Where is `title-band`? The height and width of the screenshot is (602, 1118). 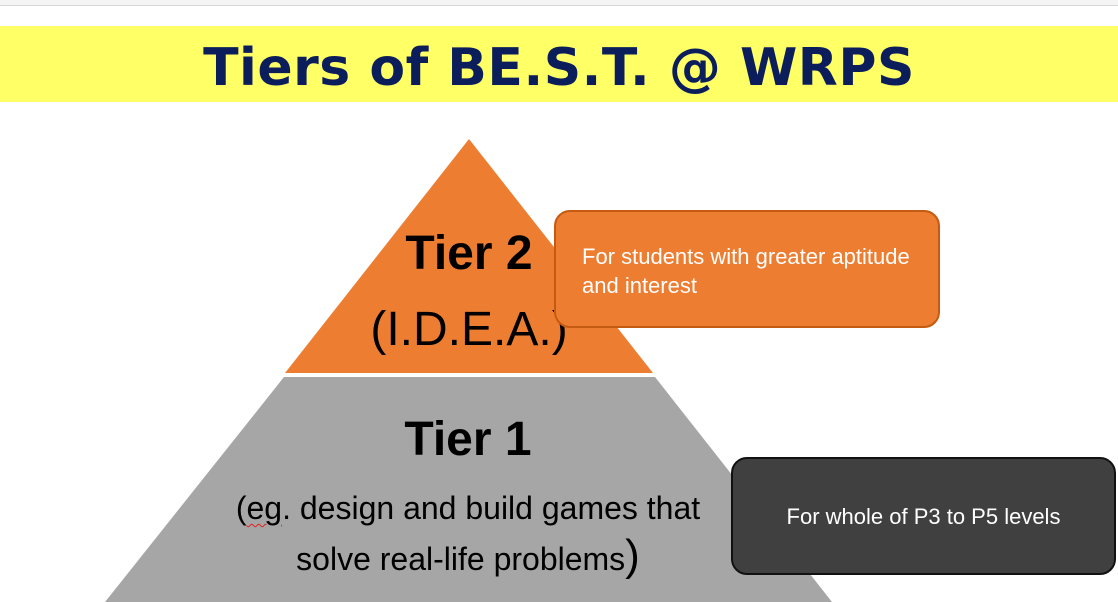 title-band is located at coordinates (559, 64).